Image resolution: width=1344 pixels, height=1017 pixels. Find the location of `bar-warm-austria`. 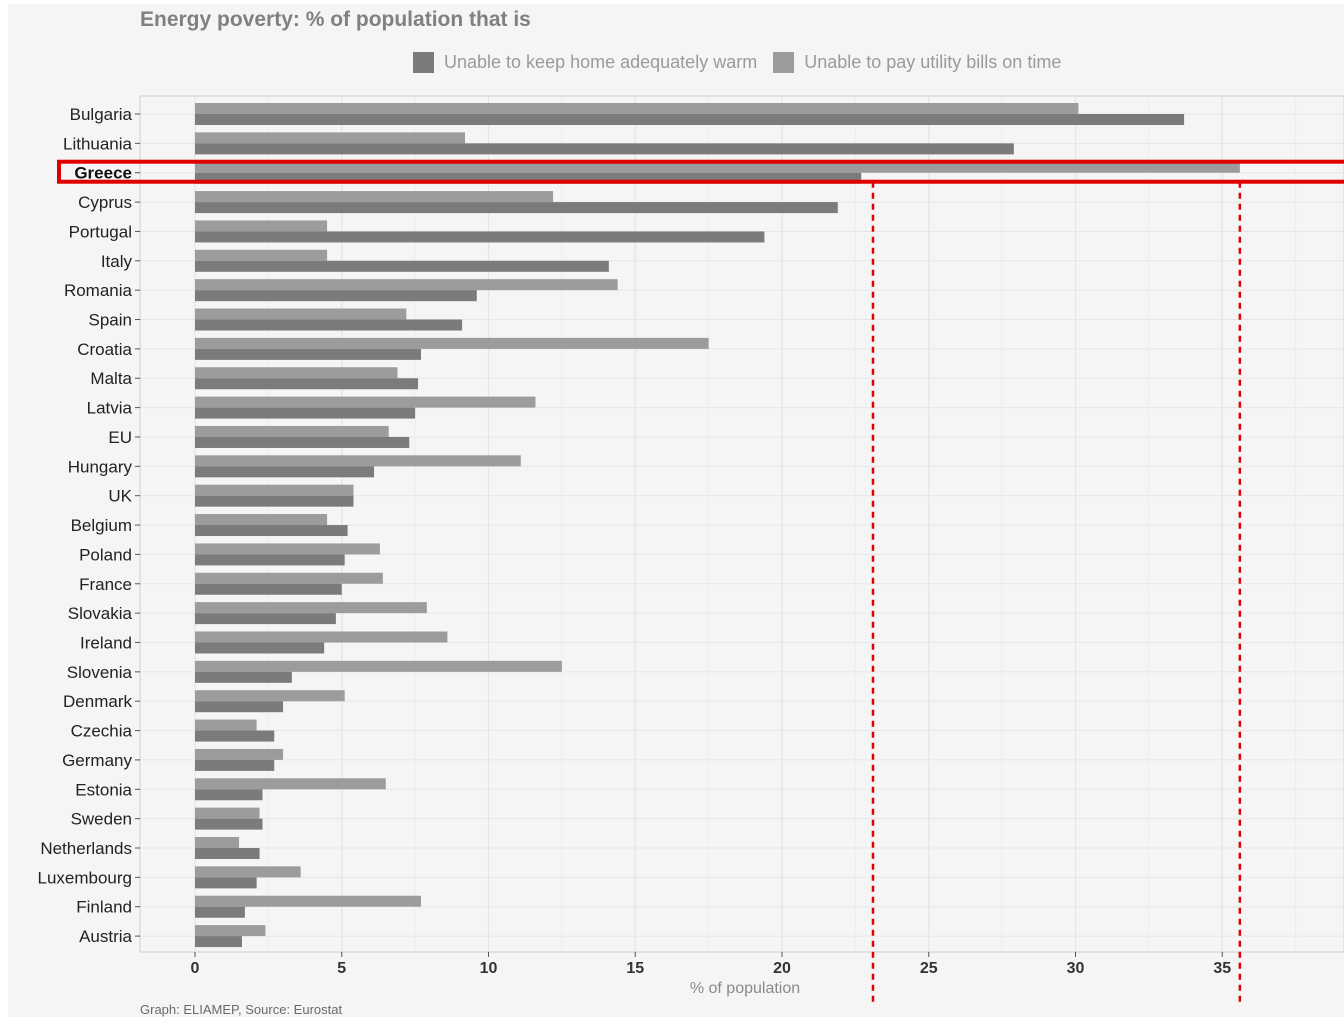

bar-warm-austria is located at coordinates (218, 942).